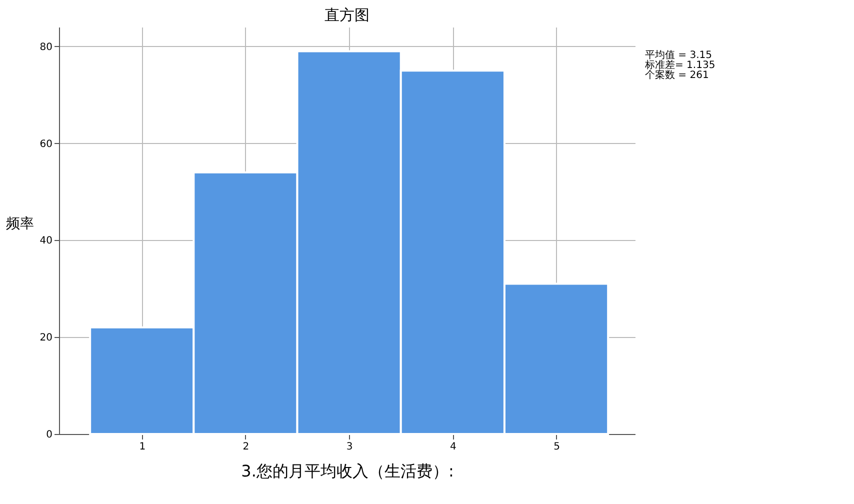 The height and width of the screenshot is (504, 854). What do you see at coordinates (46, 144) in the screenshot?
I see `y-tick-label: 60` at bounding box center [46, 144].